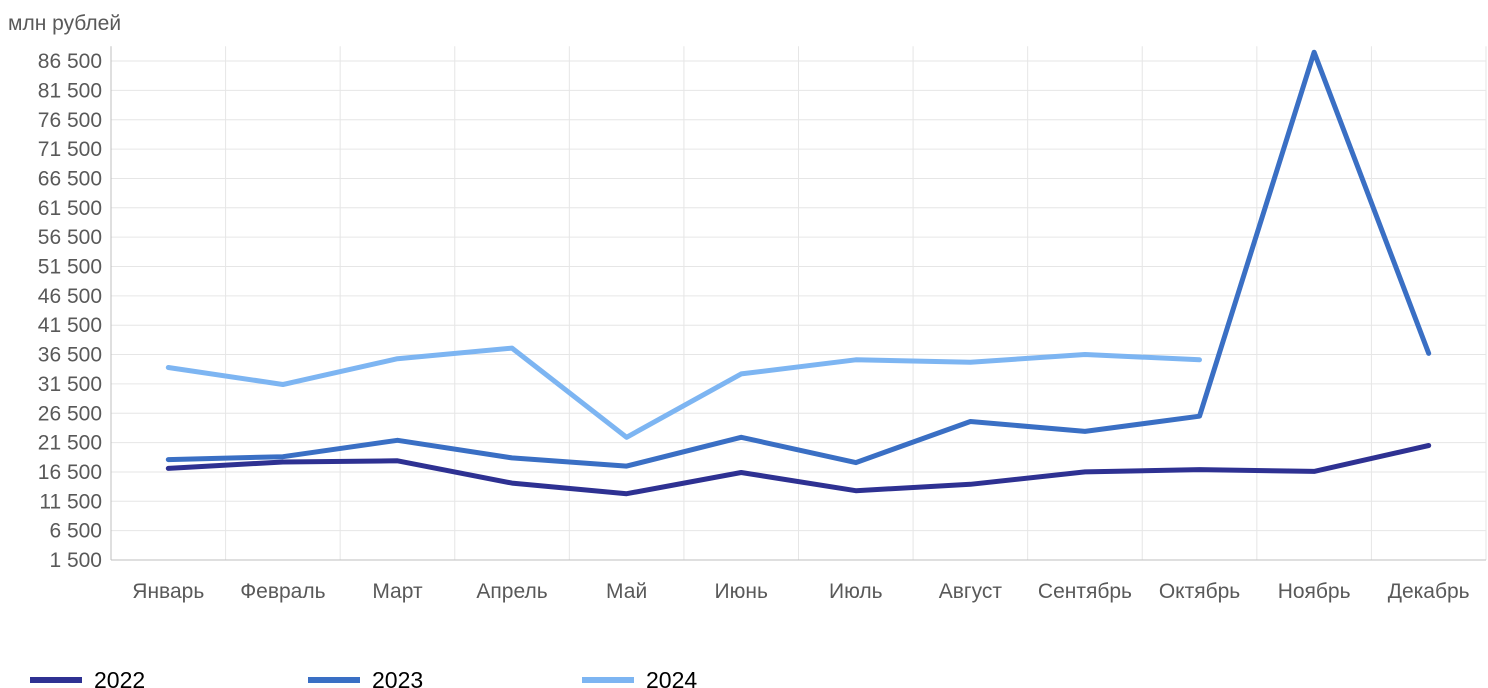 This screenshot has height=688, width=1488. I want to click on y-axis-label: млн рублей, so click(64, 23).